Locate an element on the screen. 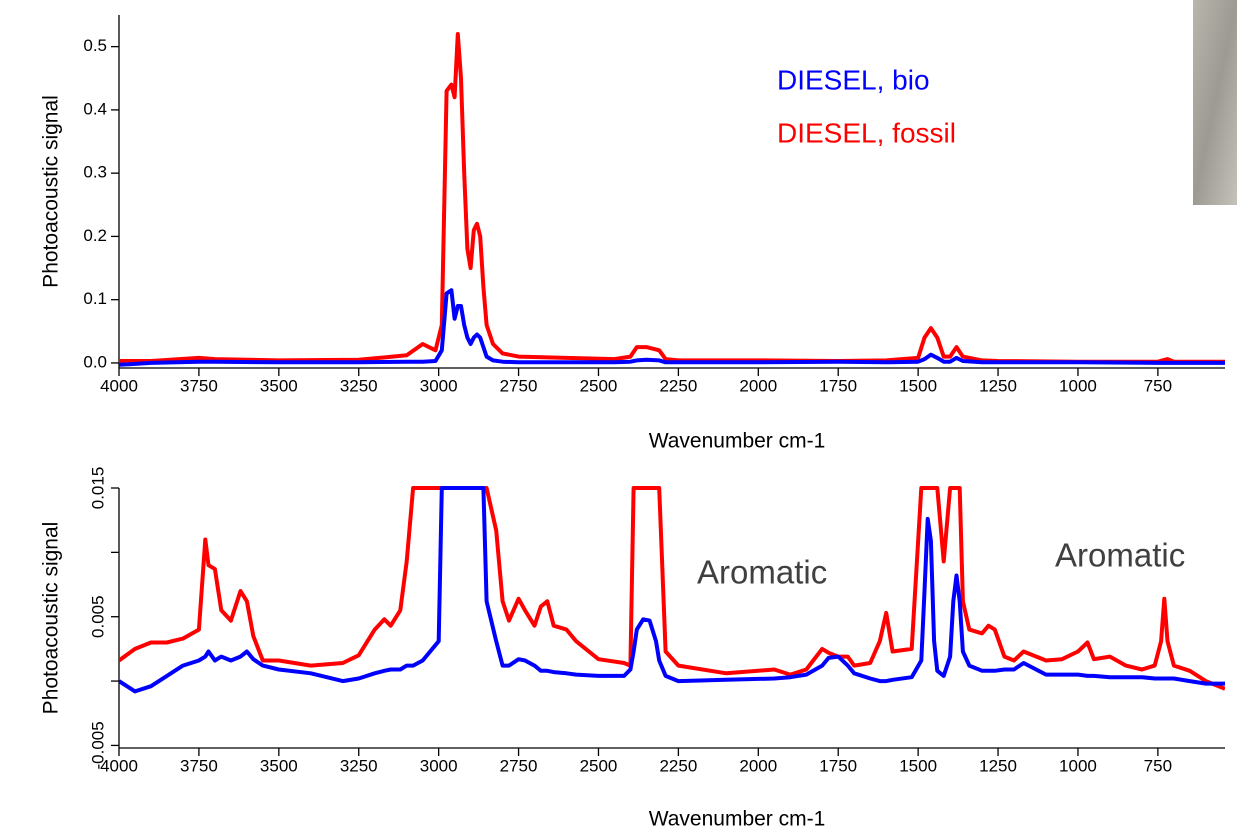 The image size is (1237, 838). y-tick-label: 0.1 is located at coordinates (95, 298).